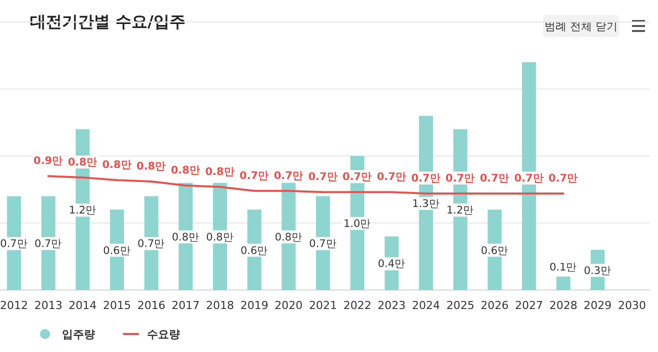 This screenshot has width=658, height=352. I want to click on x-tick-label: 2019, so click(254, 305).